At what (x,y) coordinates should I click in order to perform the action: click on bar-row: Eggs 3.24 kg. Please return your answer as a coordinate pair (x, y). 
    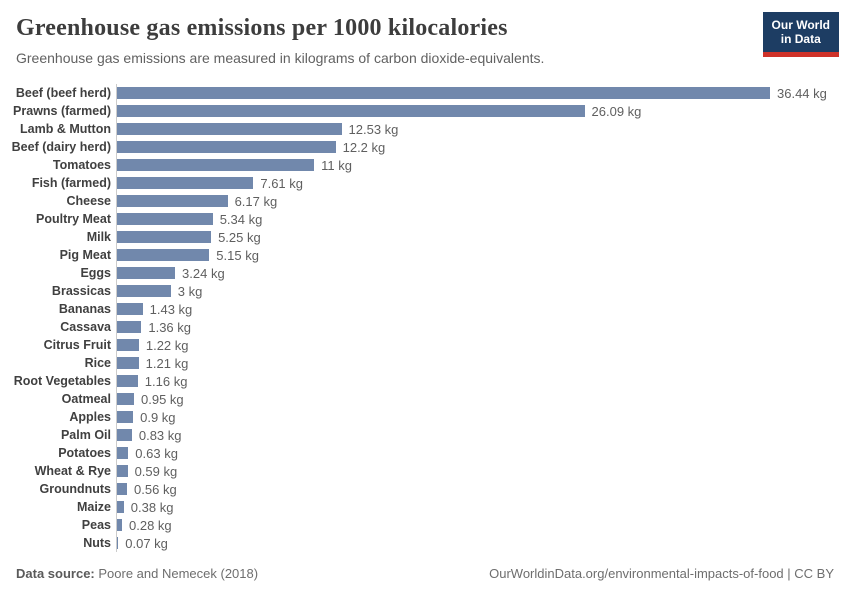
    Looking at the image, I should click on (413, 273).